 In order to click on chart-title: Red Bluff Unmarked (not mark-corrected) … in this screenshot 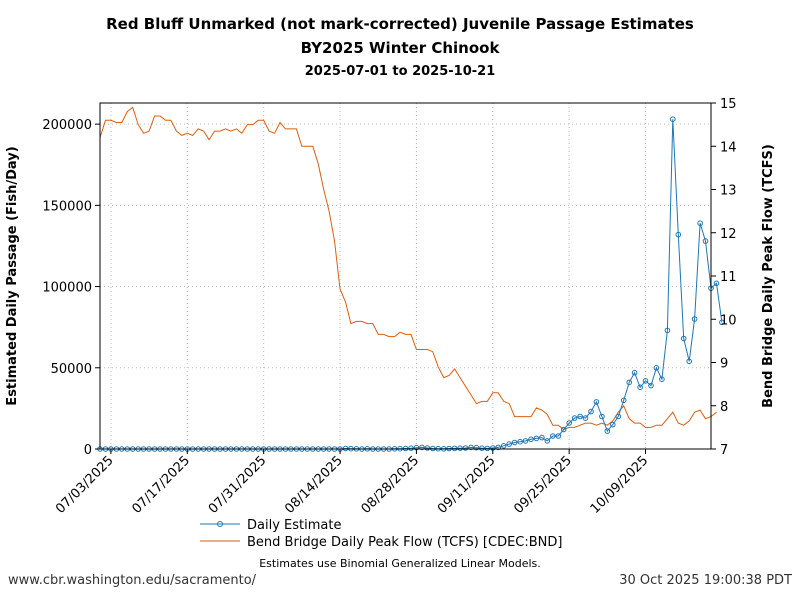, I will do `click(400, 24)`.